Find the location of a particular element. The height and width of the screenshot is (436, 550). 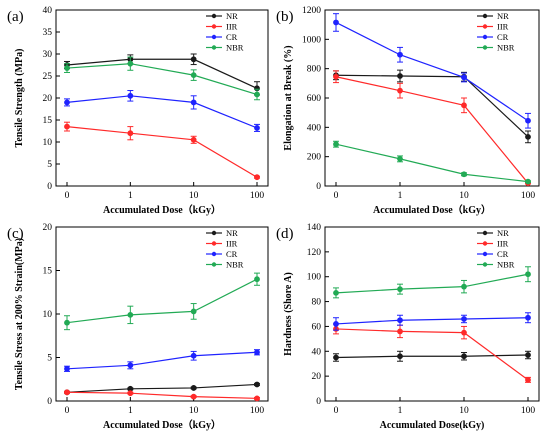

y-axis-label: Tensile Stress at 200% Strain(MPa) is located at coordinates (19, 314).